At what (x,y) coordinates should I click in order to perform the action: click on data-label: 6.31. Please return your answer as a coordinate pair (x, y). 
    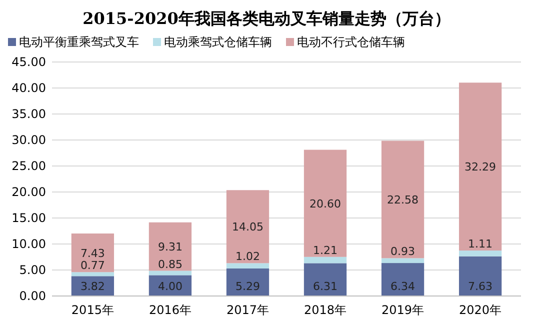
    Looking at the image, I should click on (325, 286).